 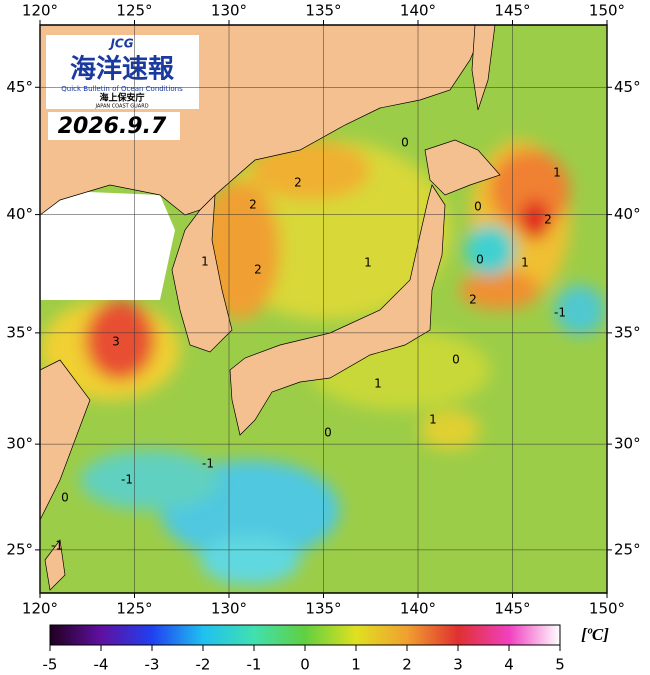 What do you see at coordinates (509, 665) in the screenshot?
I see `colorbar-label: 4` at bounding box center [509, 665].